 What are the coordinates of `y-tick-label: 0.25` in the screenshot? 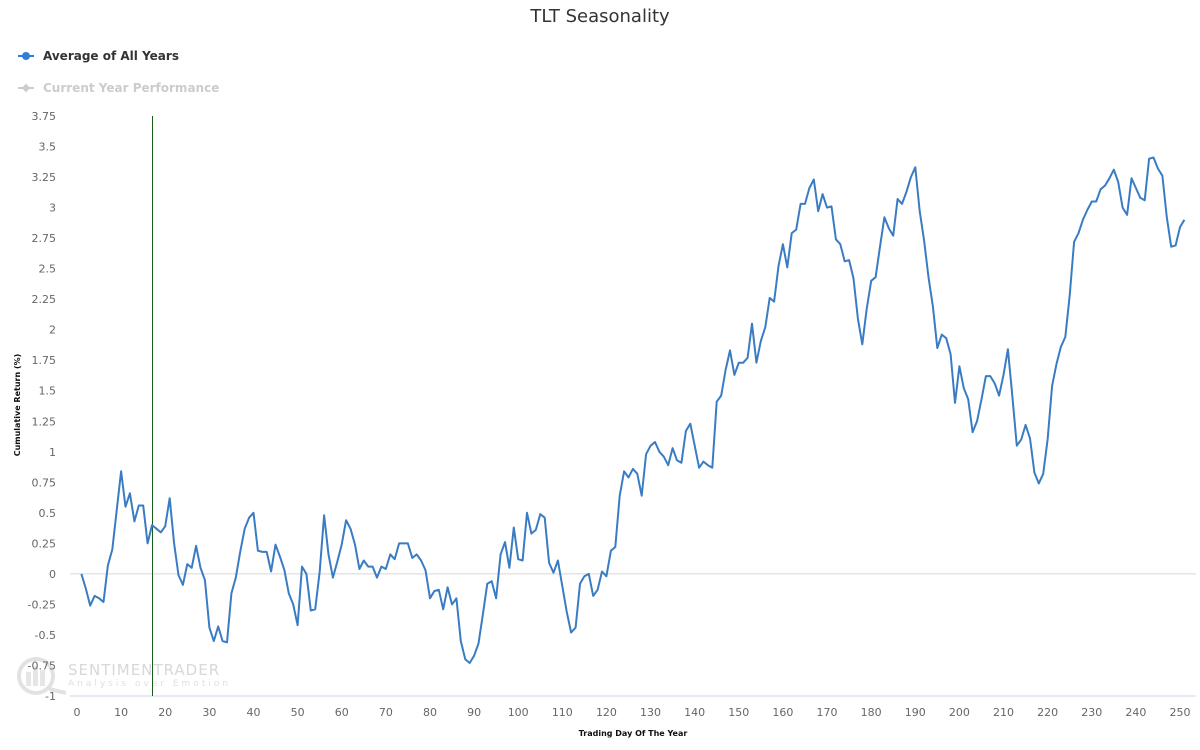 It's located at (44, 543).